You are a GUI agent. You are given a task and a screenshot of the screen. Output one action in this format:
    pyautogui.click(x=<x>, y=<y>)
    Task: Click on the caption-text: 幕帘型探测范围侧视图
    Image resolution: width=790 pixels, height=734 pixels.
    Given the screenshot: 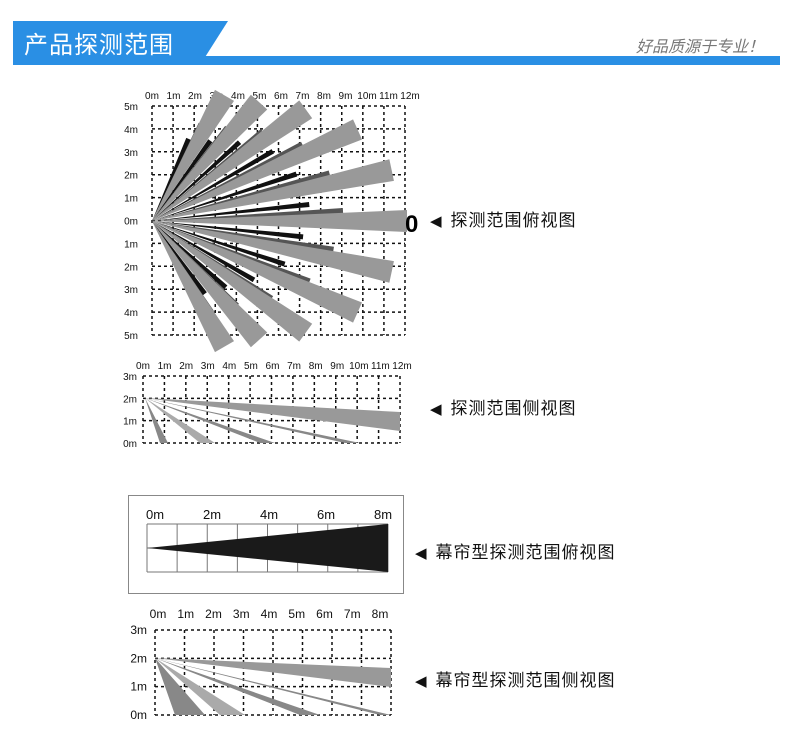 What is the action you would take?
    pyautogui.click(x=525, y=681)
    